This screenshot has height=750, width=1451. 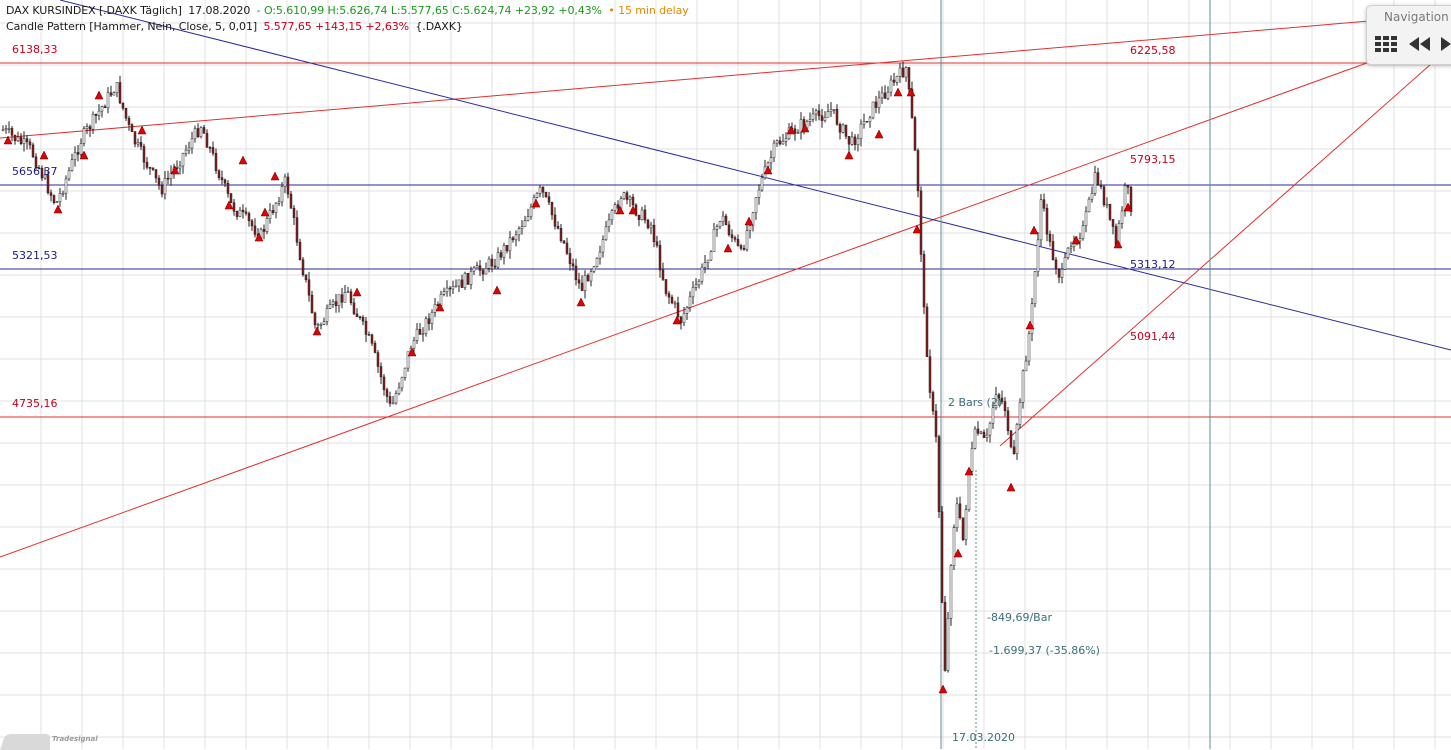 I want to click on play-icon, so click(x=1446, y=44).